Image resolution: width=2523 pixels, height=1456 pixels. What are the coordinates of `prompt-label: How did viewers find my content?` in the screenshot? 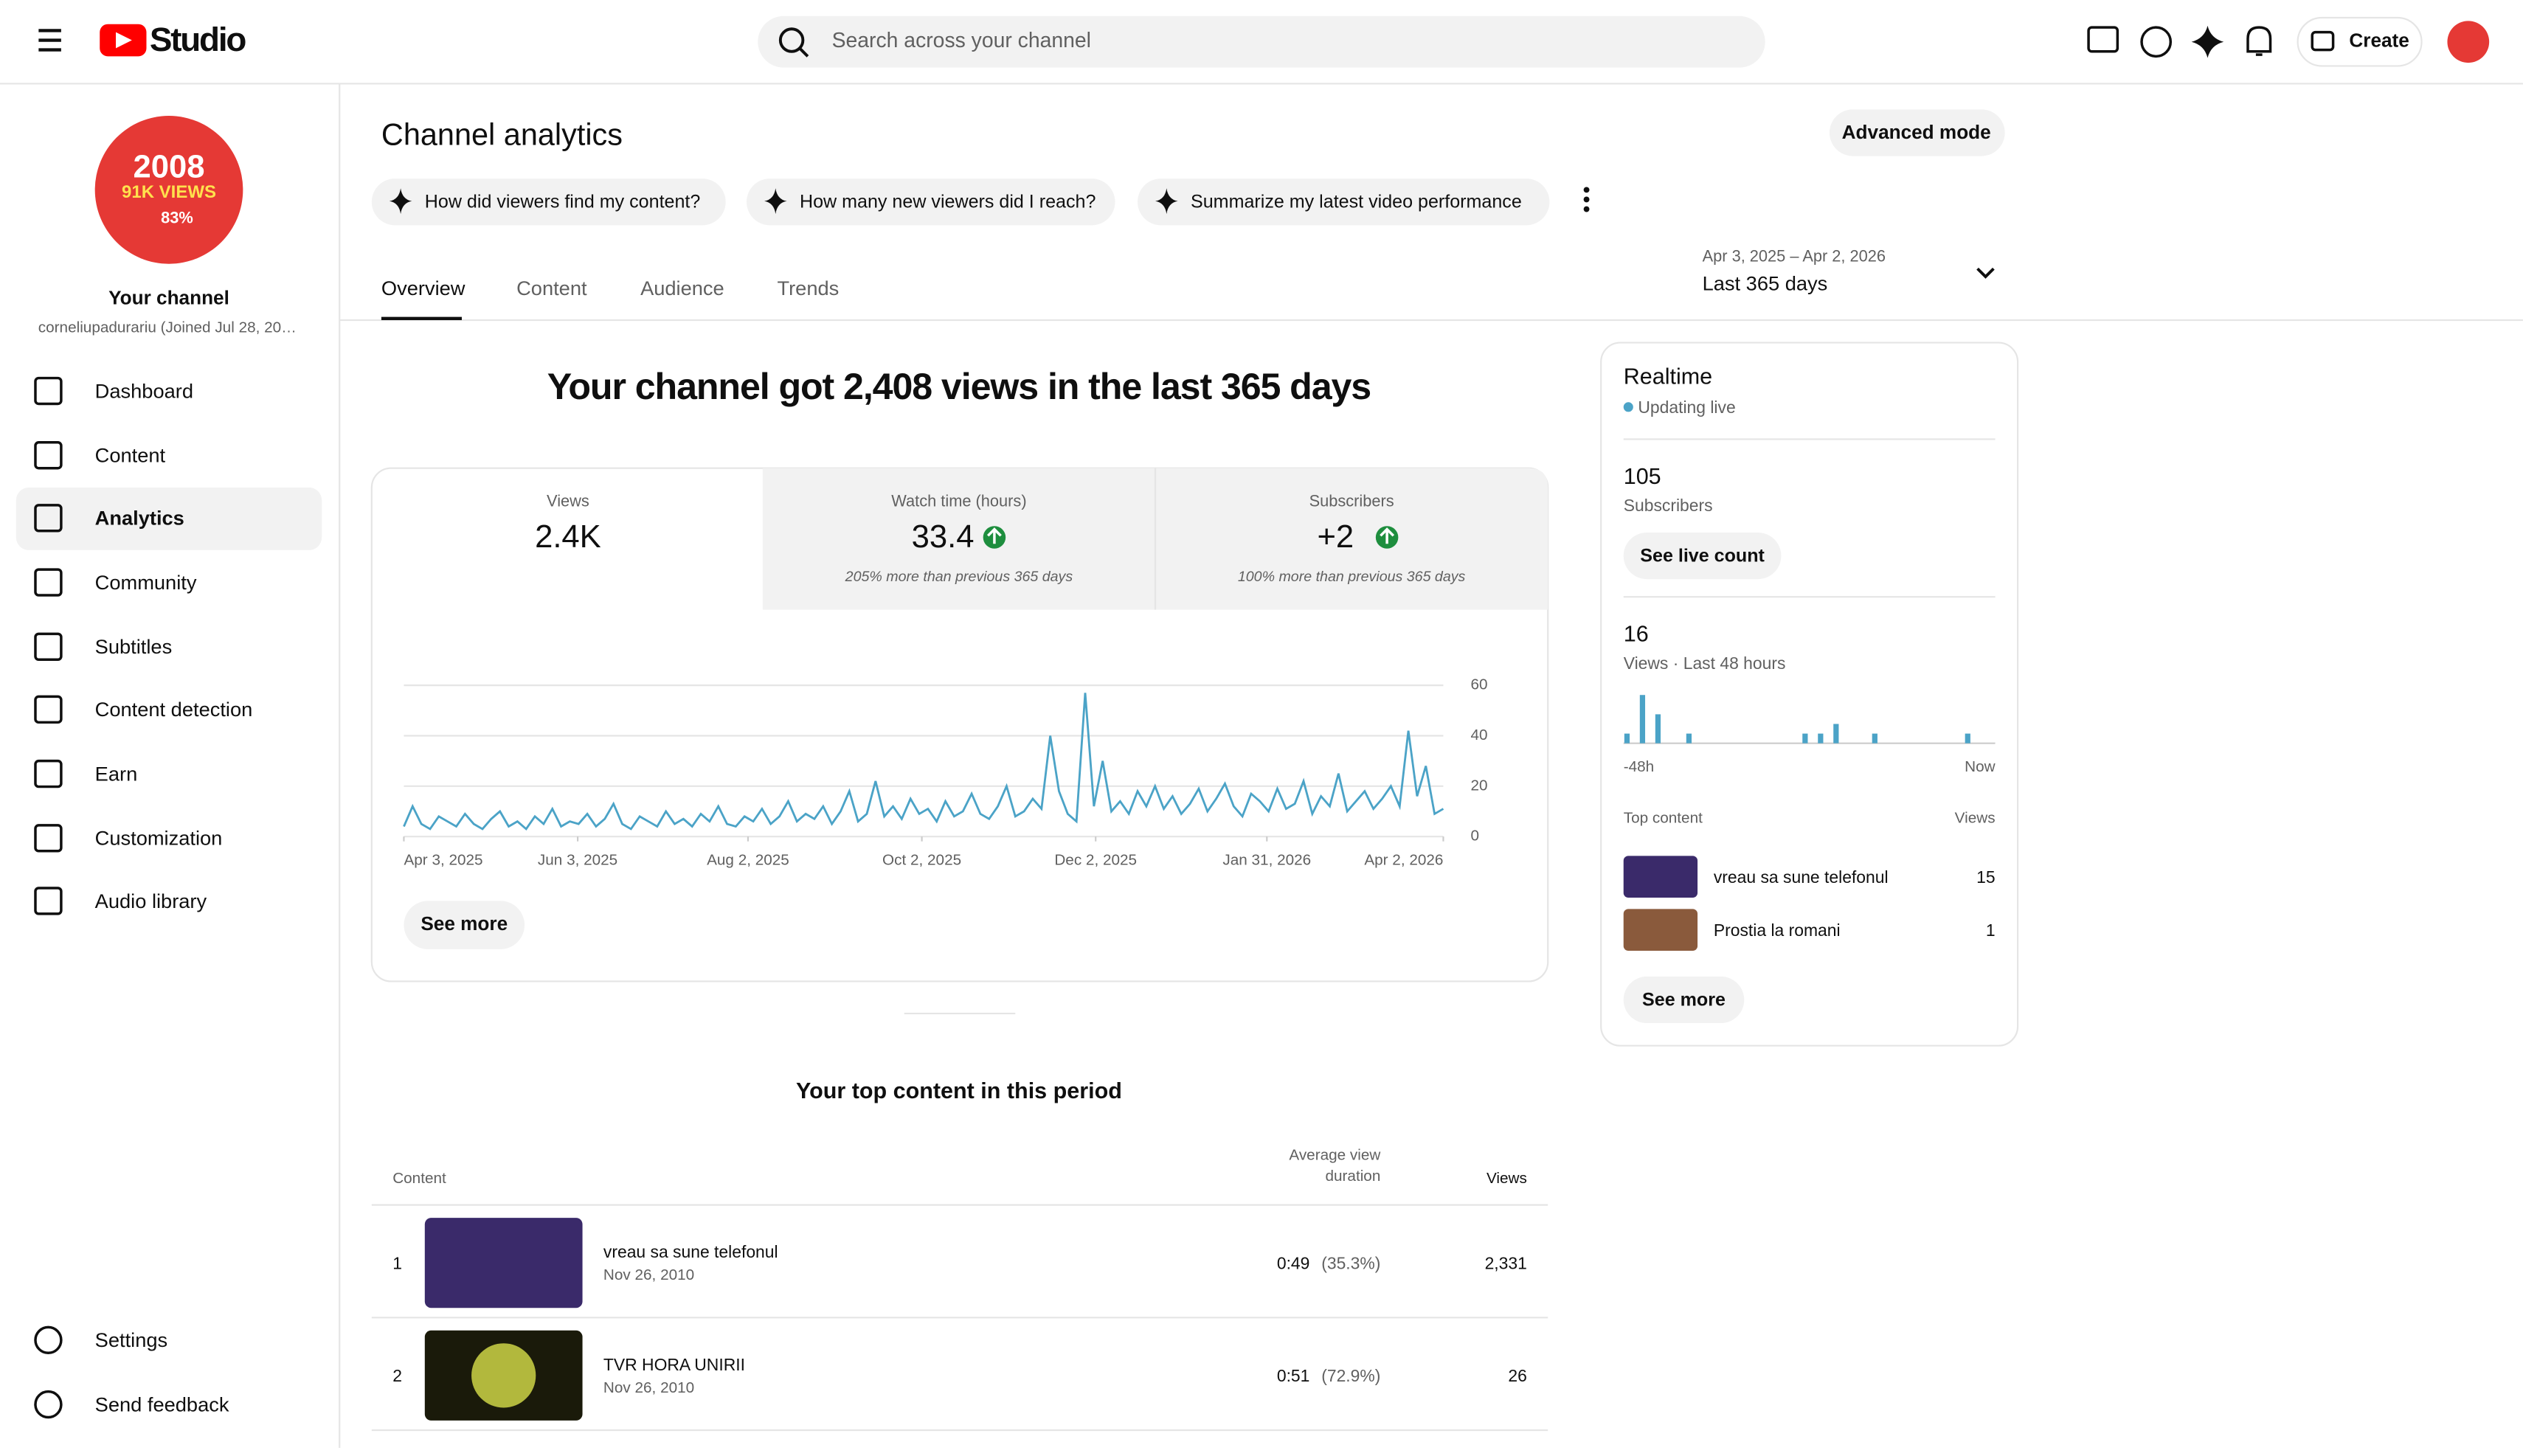 It's located at (563, 201).